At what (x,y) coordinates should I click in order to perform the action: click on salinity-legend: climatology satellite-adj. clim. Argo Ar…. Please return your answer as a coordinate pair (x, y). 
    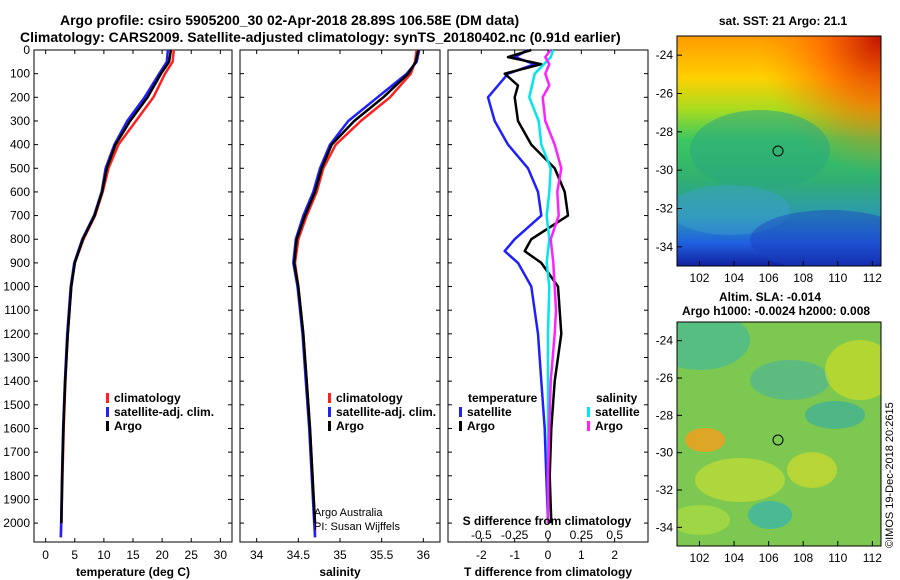
    Looking at the image, I should click on (375, 462).